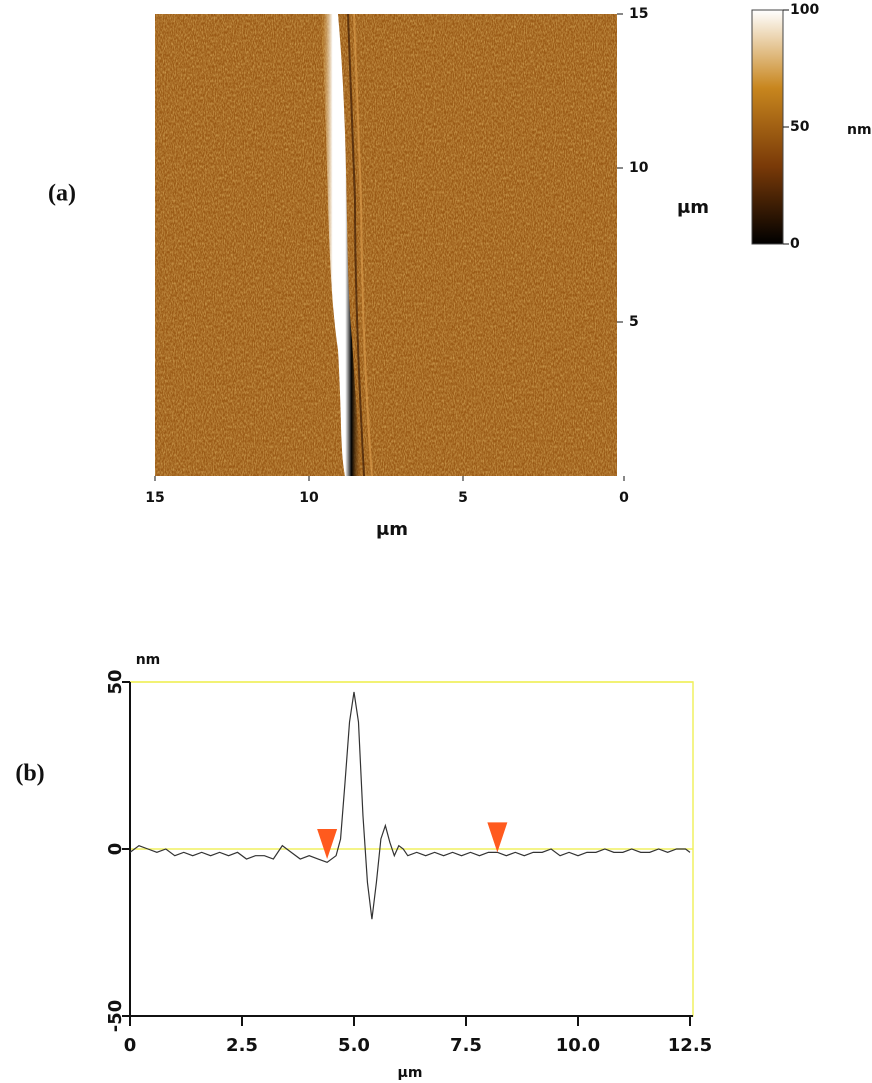  I want to click on y-tick-label: 50, so click(115, 681).